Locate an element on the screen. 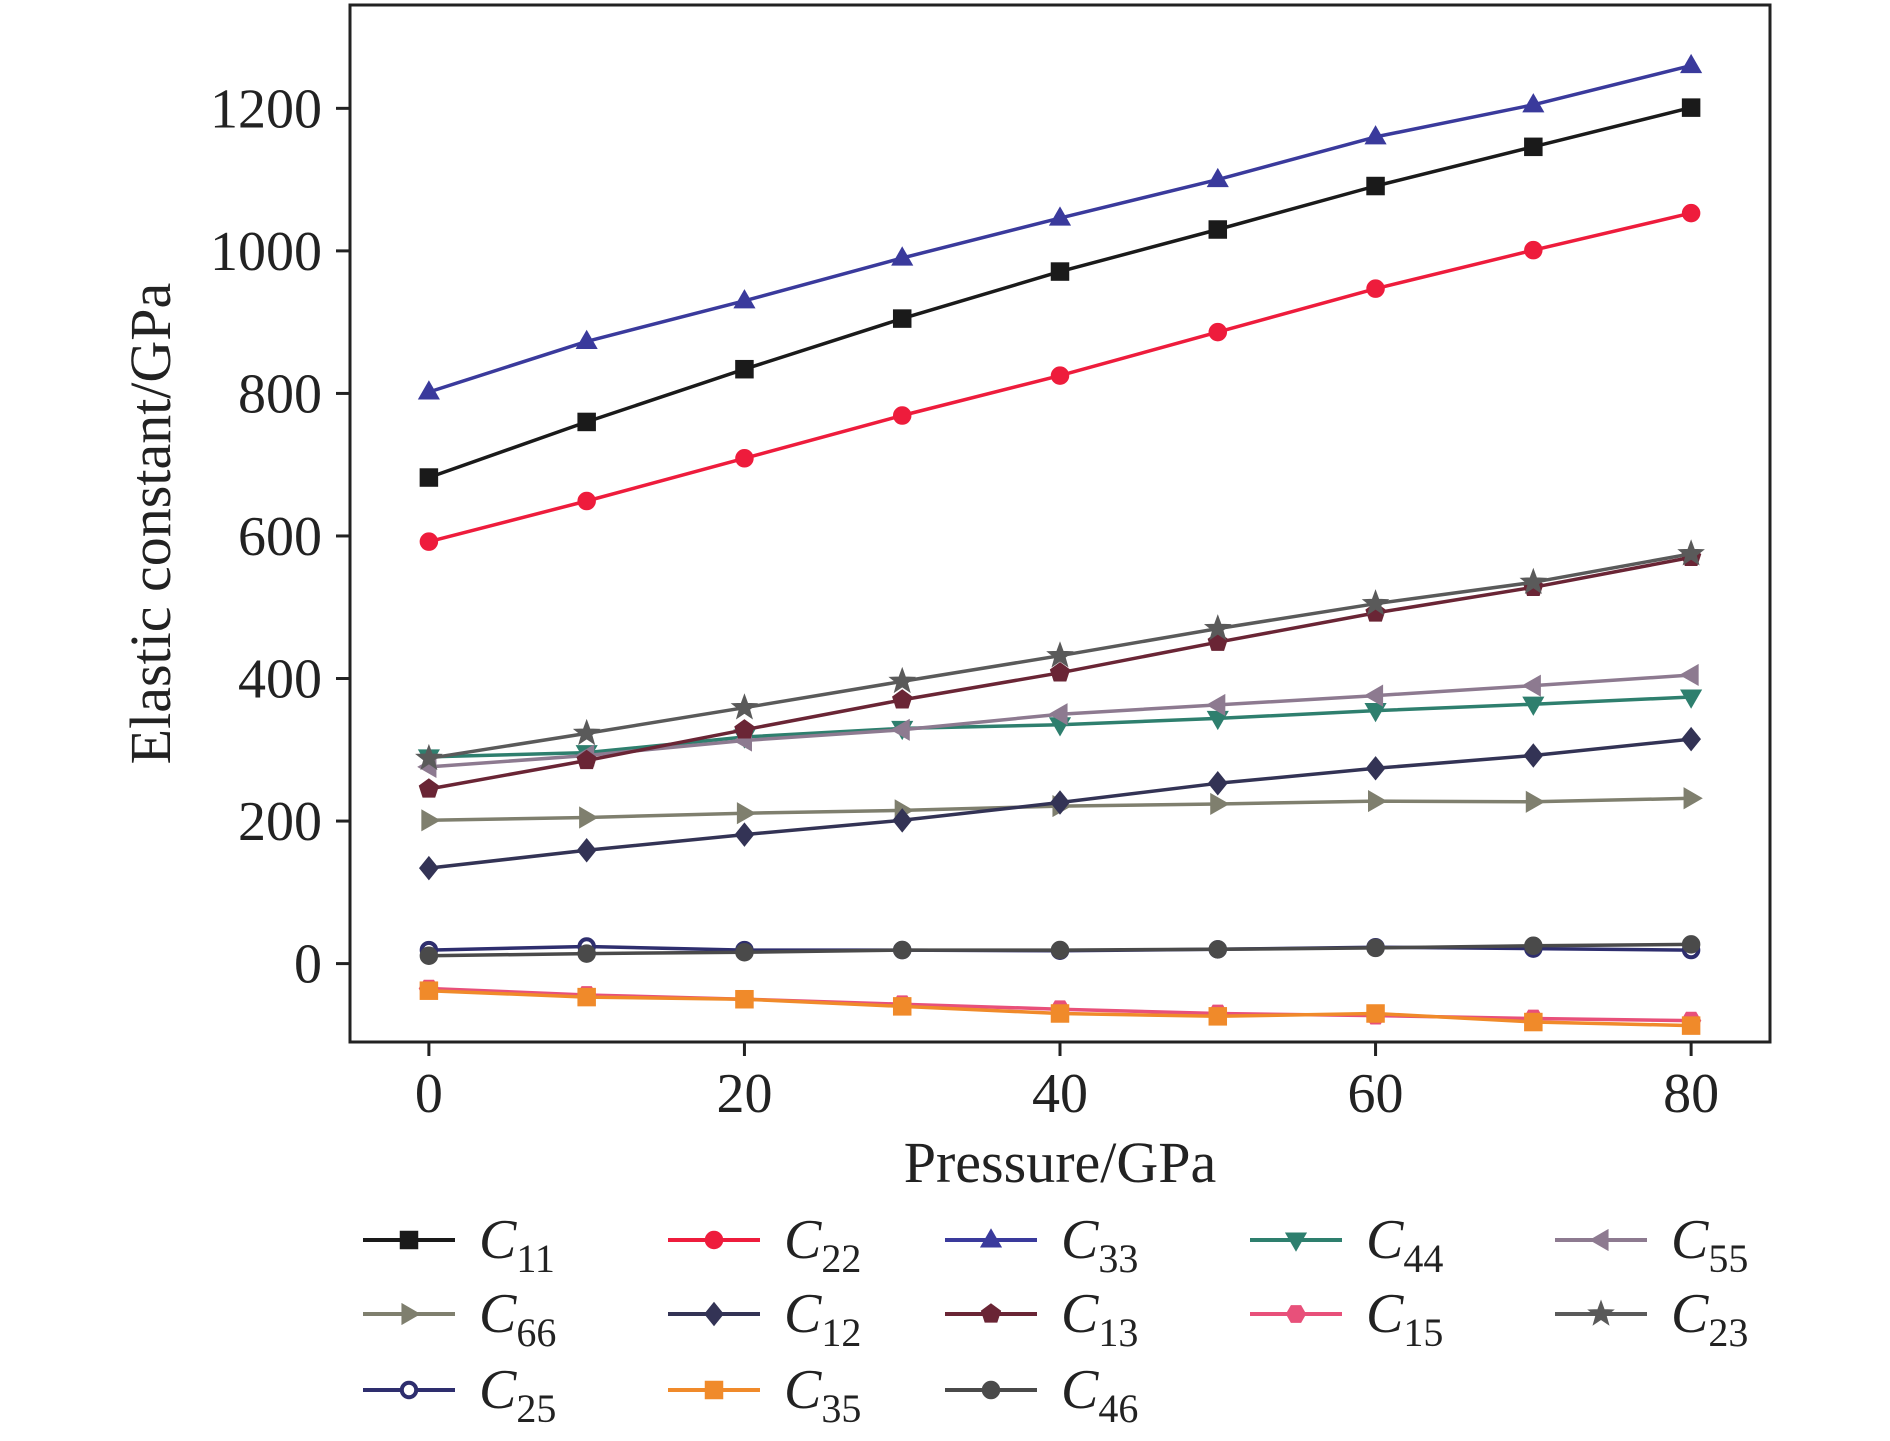  legend-label: C13 is located at coordinates (1099, 1319).